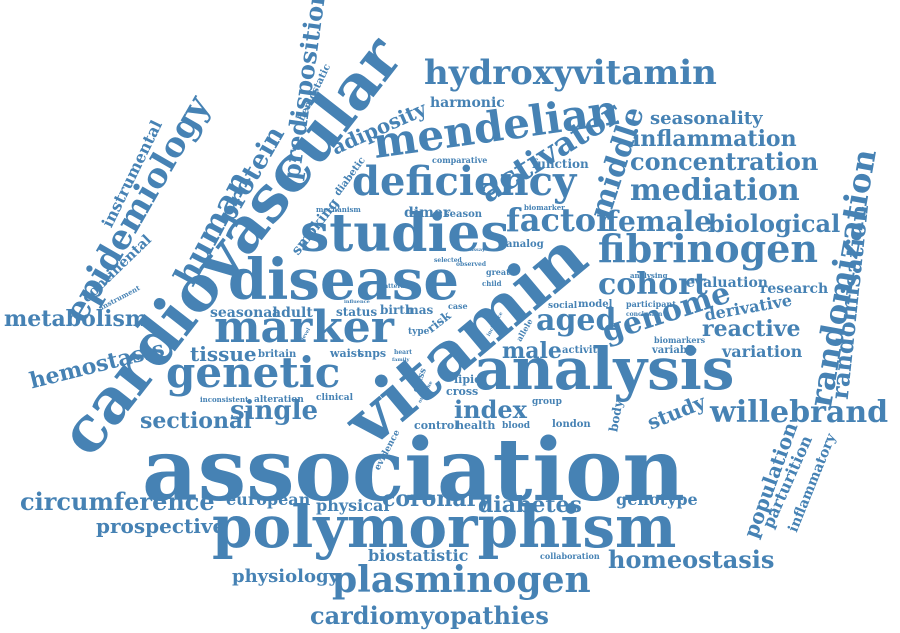  What do you see at coordinates (714, 139) in the screenshot?
I see `word-inflammation: inflammation` at bounding box center [714, 139].